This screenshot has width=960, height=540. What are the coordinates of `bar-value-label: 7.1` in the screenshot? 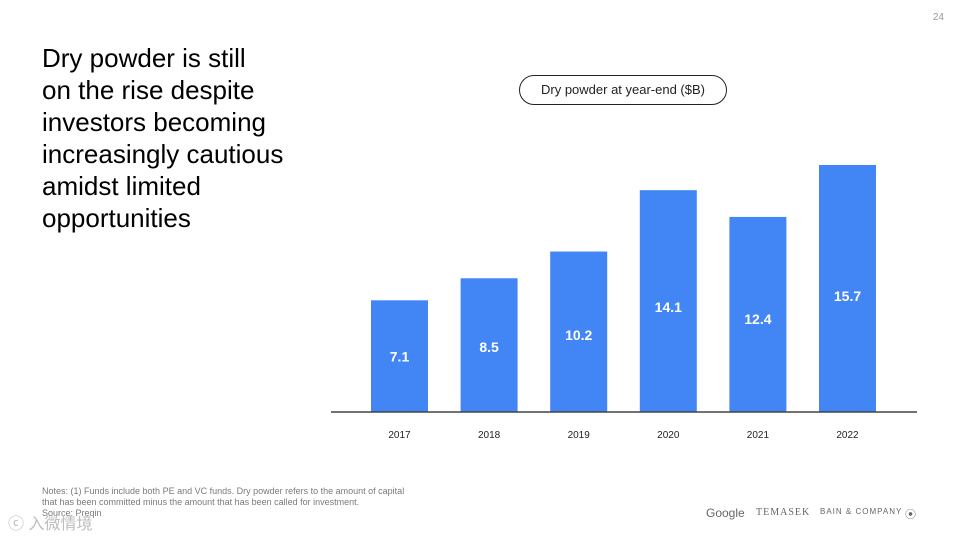 It's located at (400, 357).